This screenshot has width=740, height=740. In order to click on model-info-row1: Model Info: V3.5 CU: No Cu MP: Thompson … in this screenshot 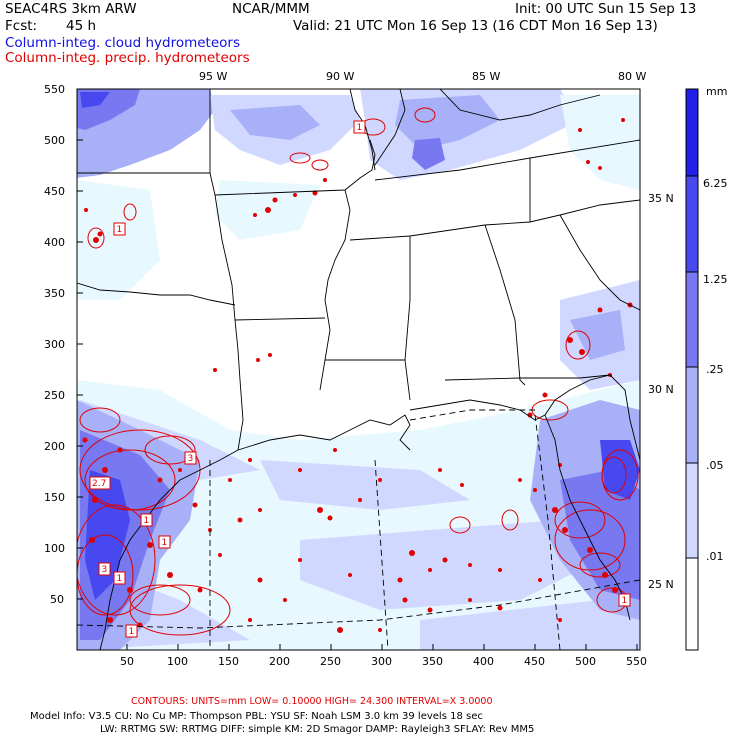, I will do `click(256, 716)`.